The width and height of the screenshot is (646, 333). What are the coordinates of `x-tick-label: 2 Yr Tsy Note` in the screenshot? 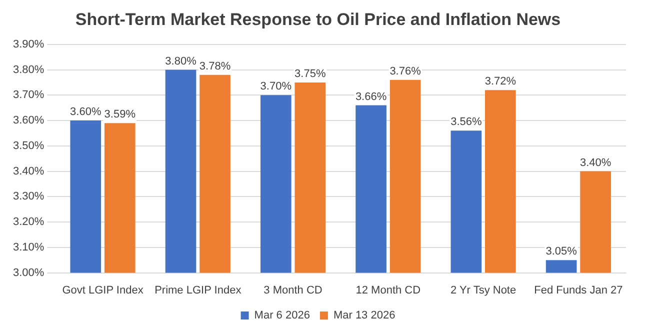 It's located at (483, 290).